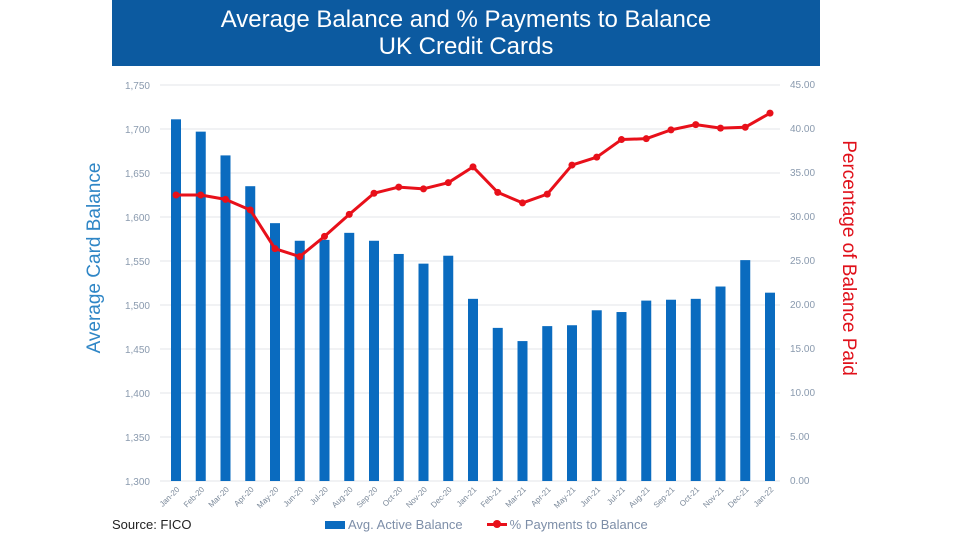  Describe the element at coordinates (170, 497) in the screenshot. I see `x-tick-label: Jan-20` at that location.